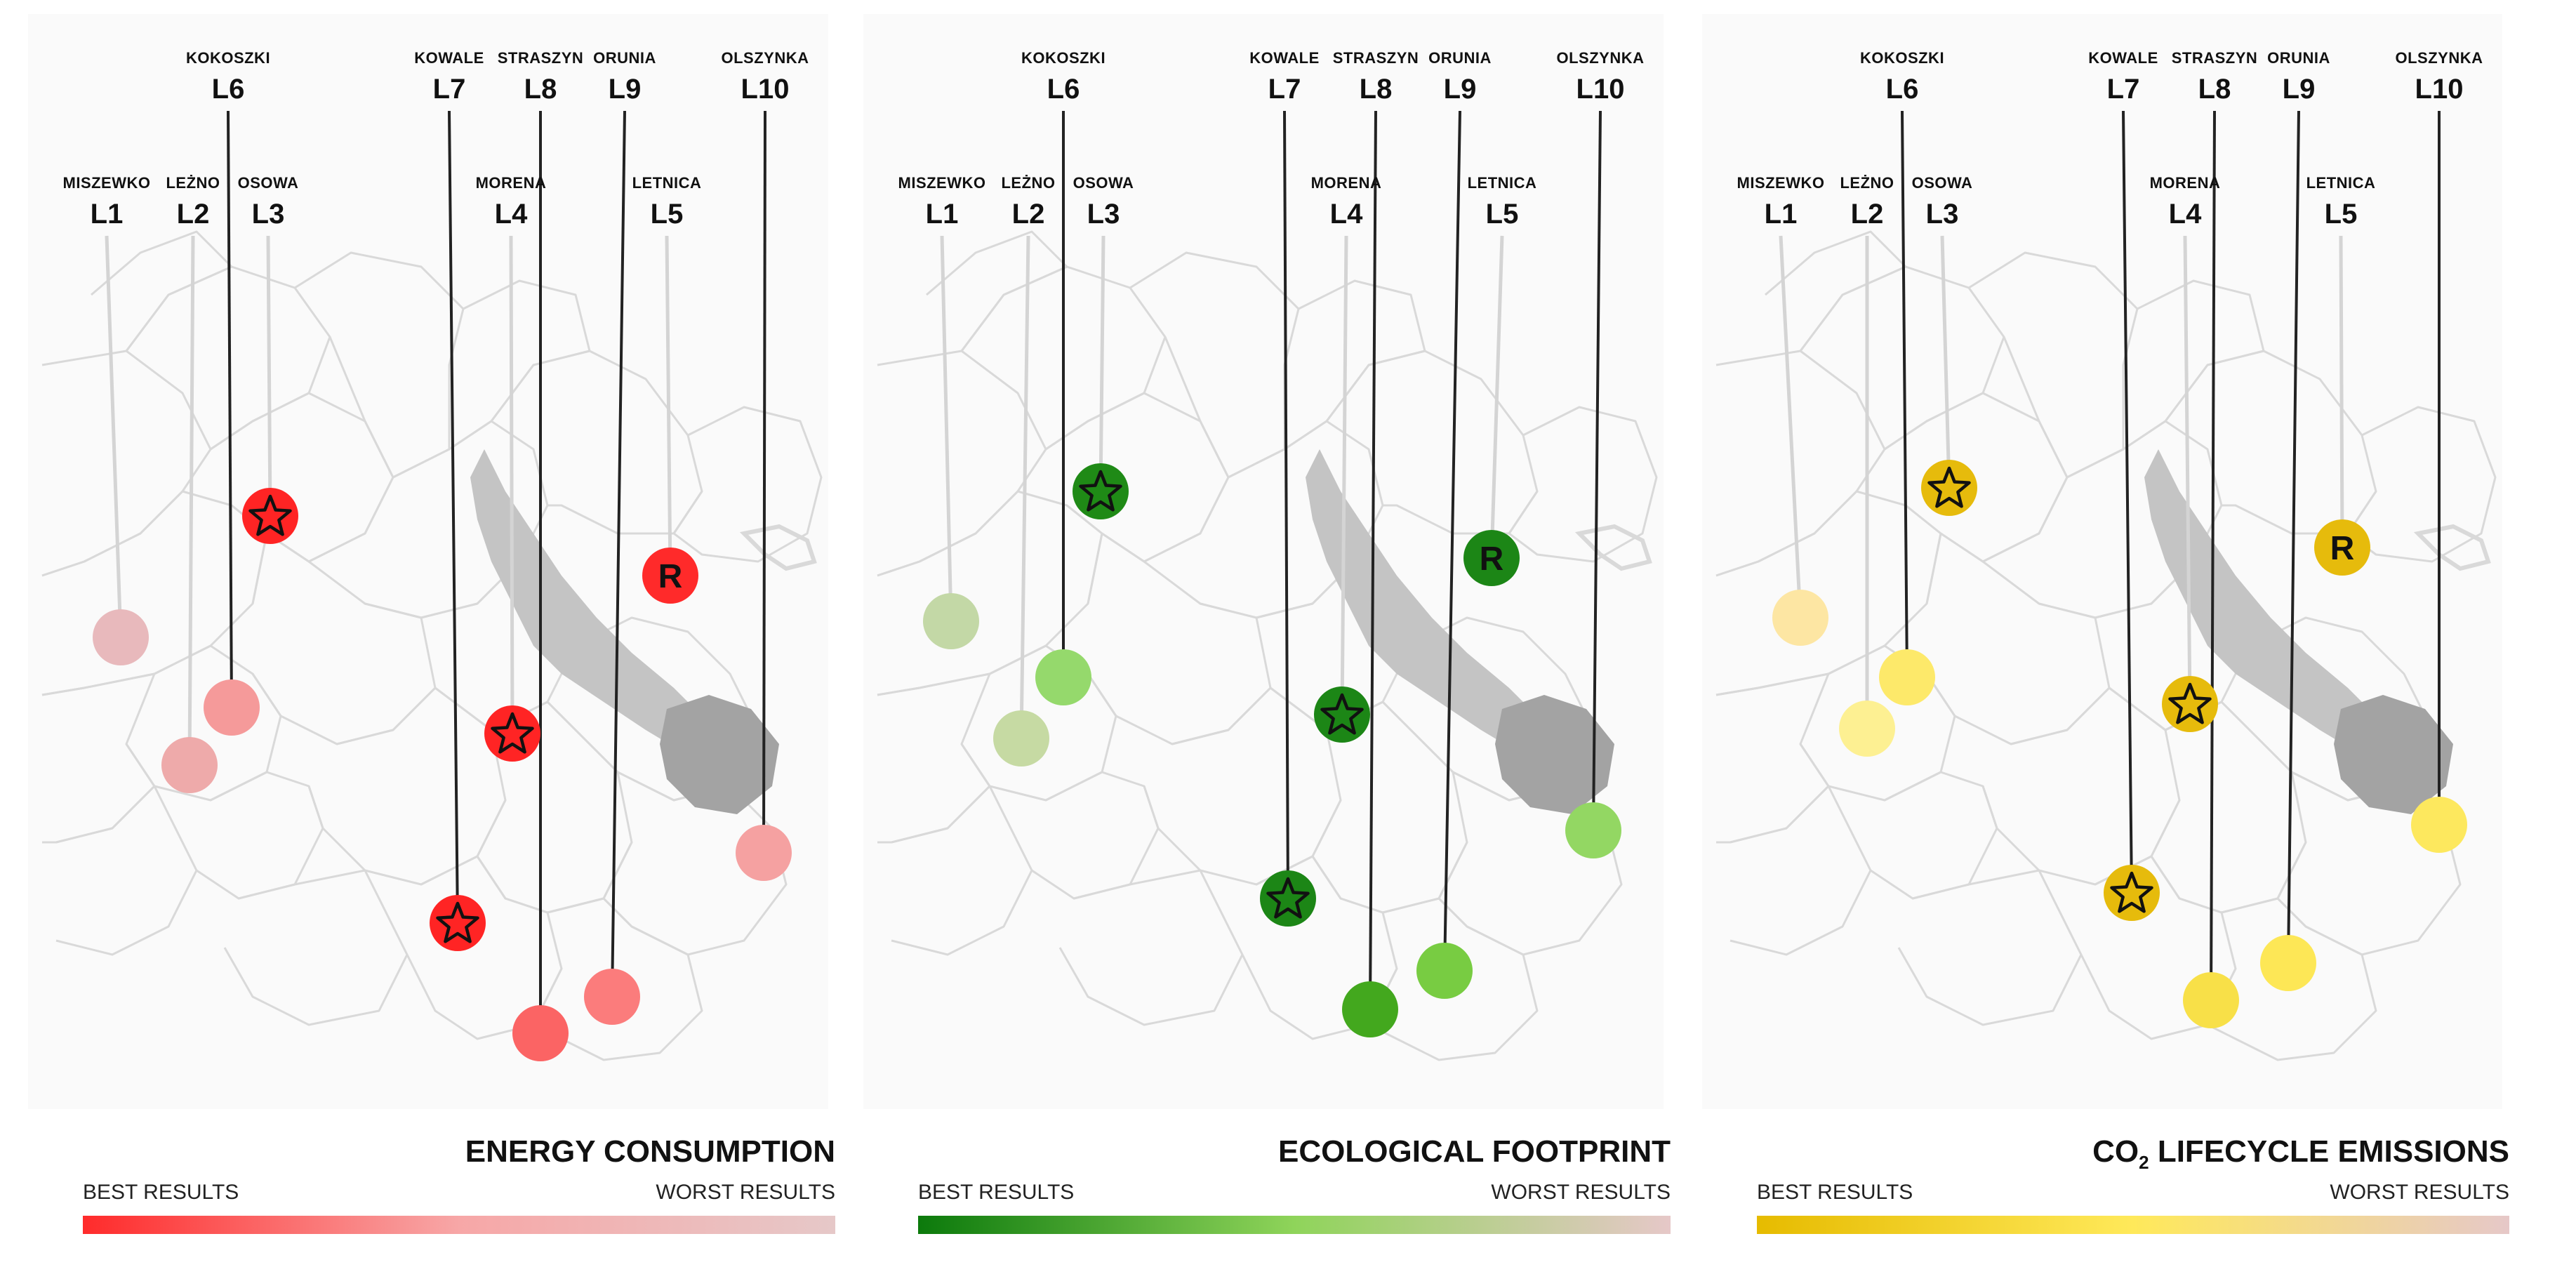  I want to click on marker-l2, so click(190, 765).